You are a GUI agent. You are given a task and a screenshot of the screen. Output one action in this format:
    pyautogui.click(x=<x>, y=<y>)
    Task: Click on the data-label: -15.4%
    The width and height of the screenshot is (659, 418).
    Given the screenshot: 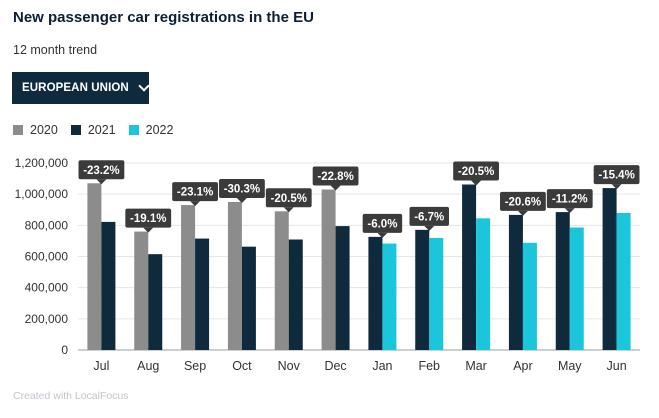 What is the action you would take?
    pyautogui.click(x=616, y=176)
    